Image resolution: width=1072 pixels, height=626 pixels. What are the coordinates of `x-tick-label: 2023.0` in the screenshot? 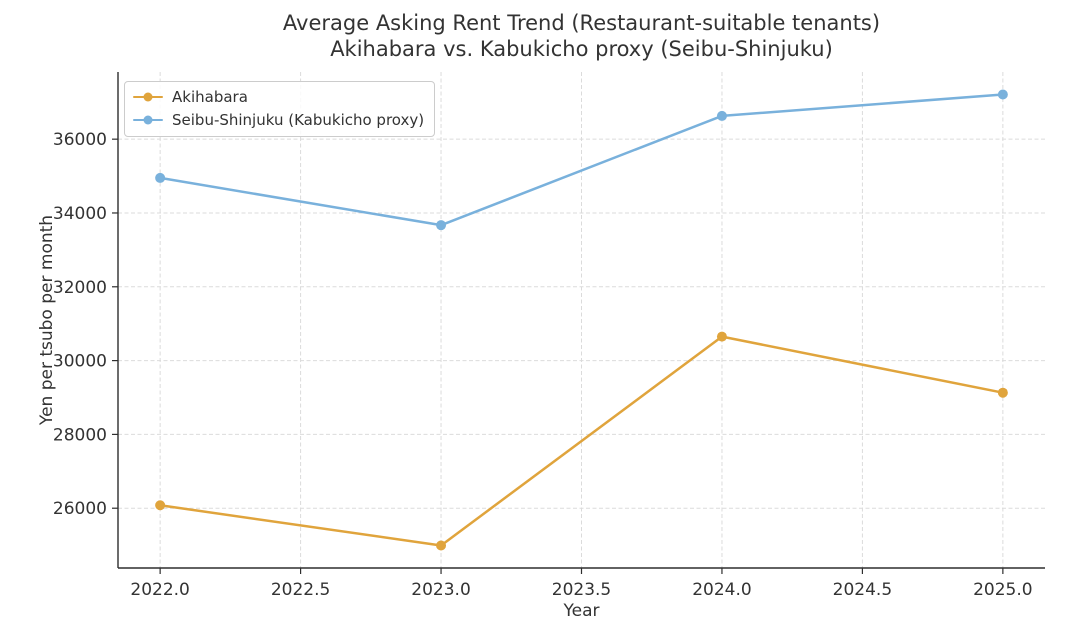 It's located at (440, 590).